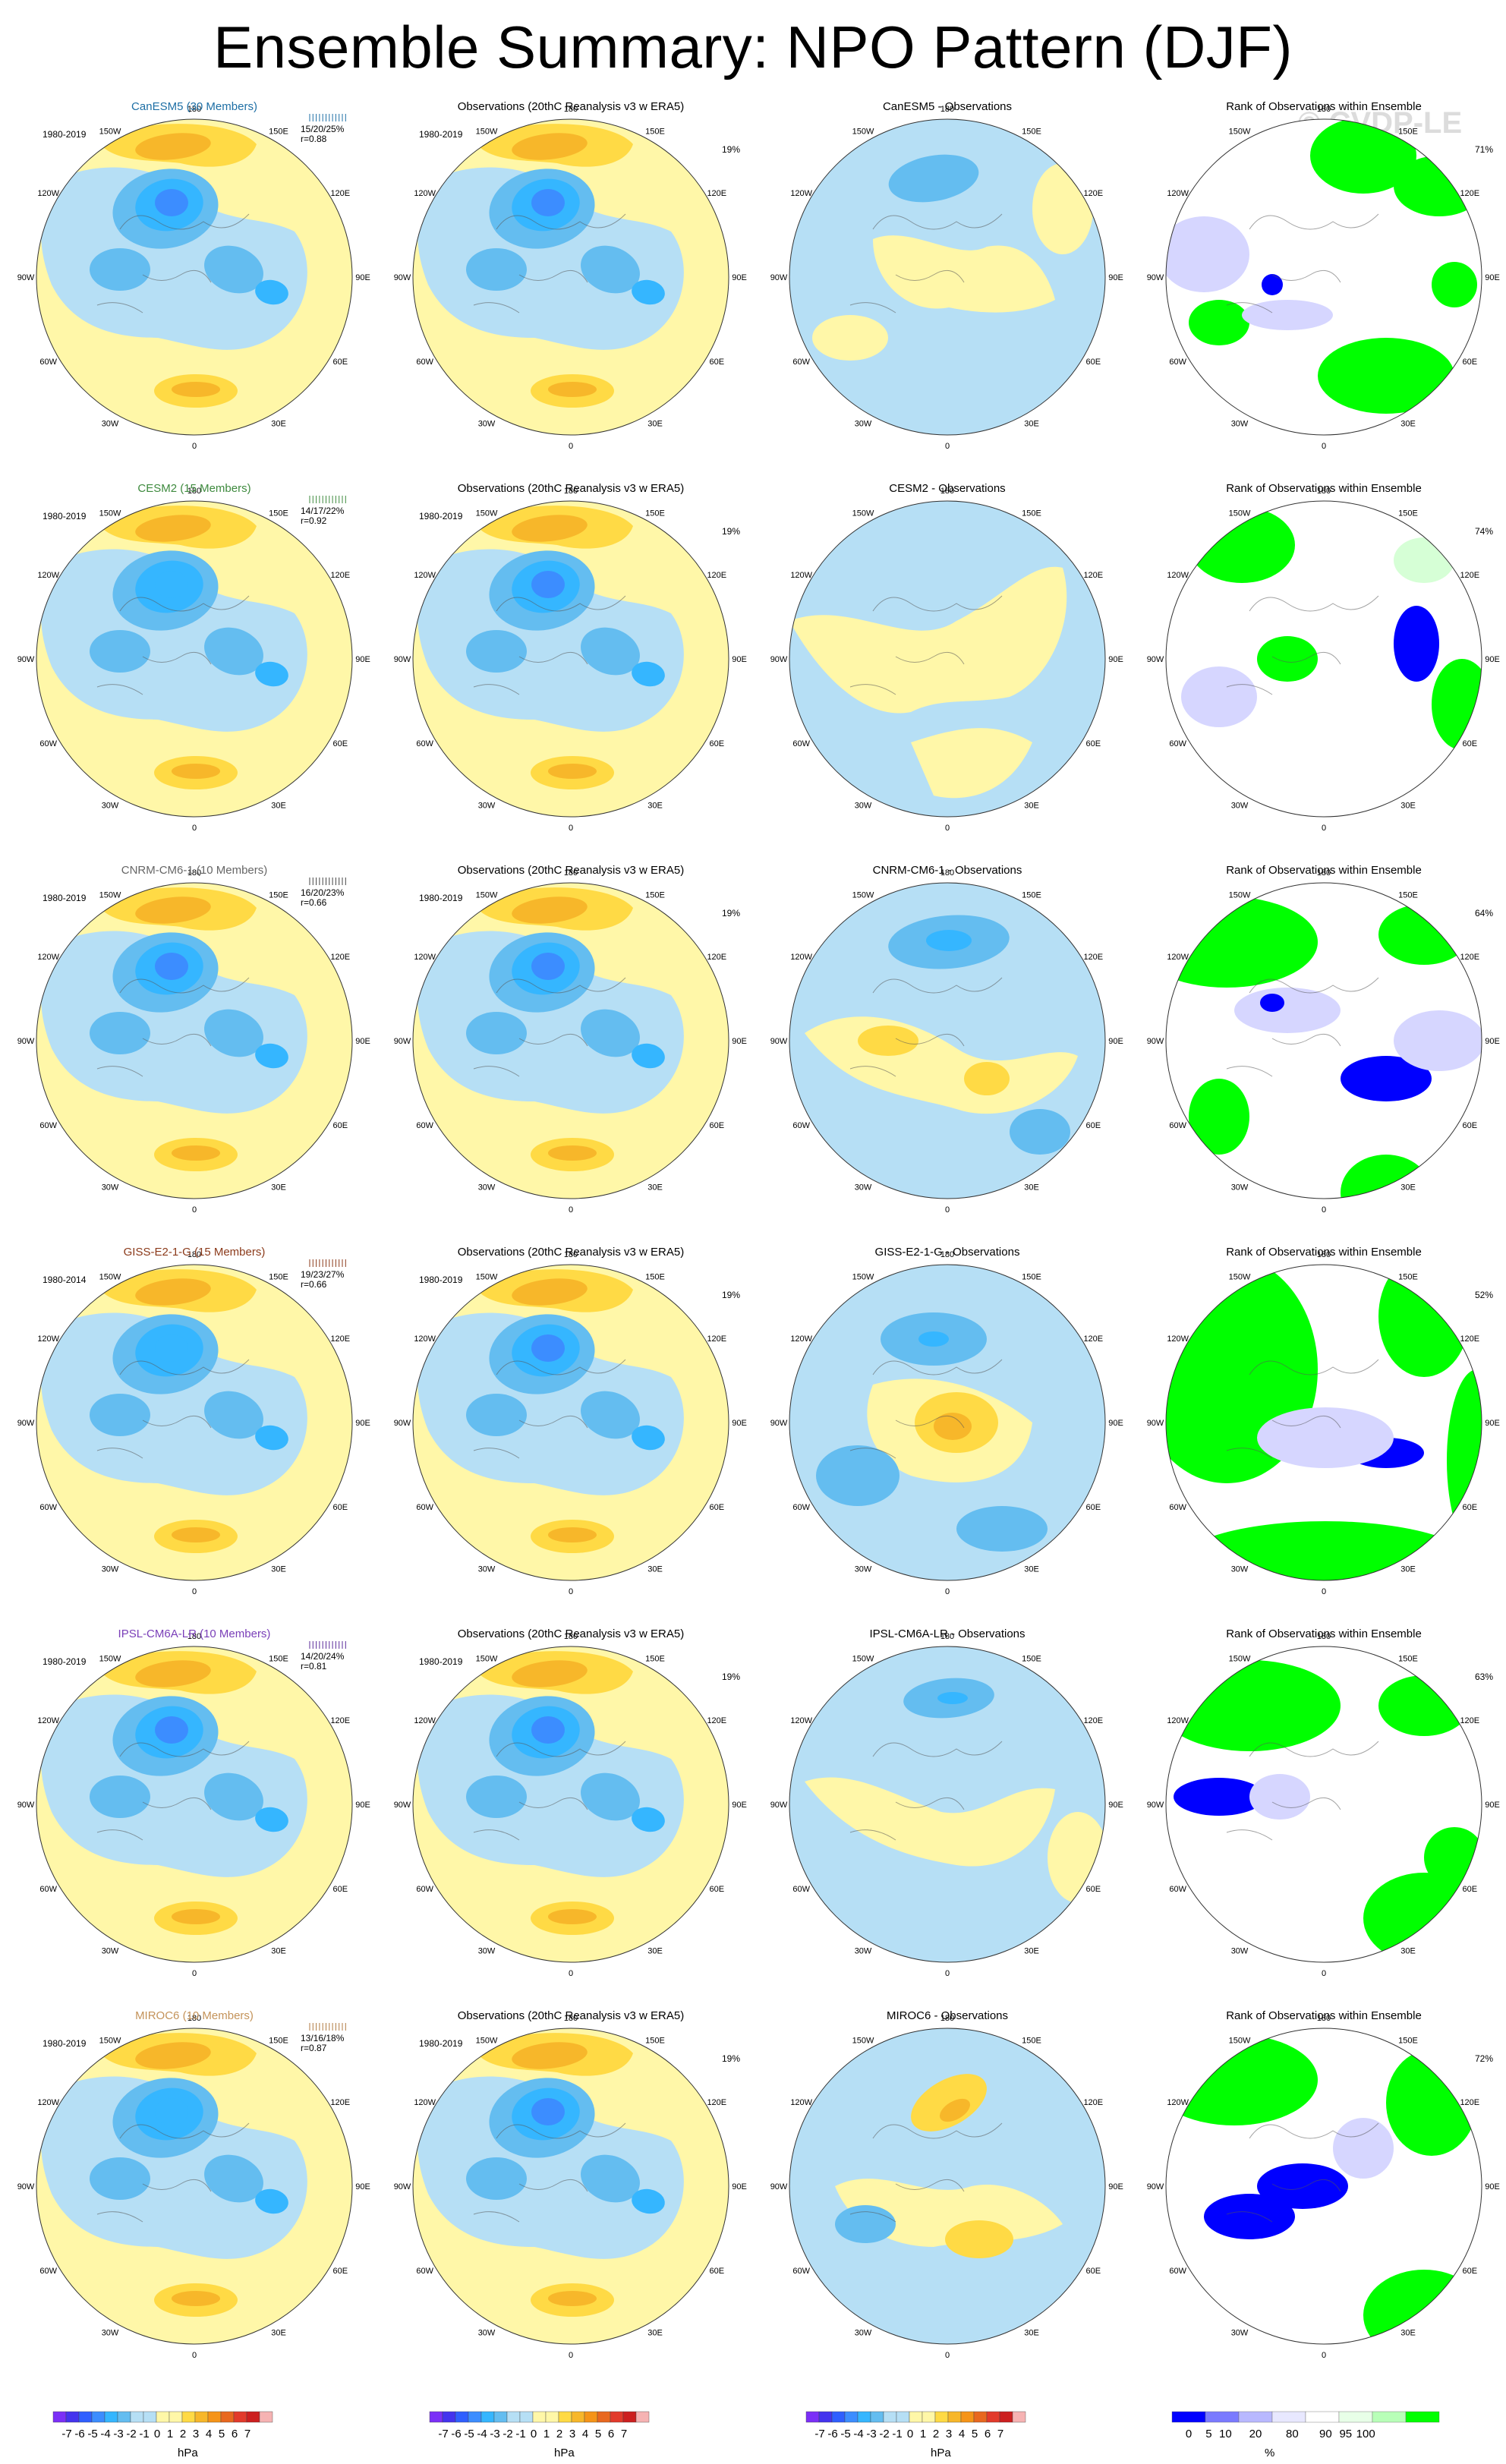  Describe the element at coordinates (322, 1280) in the screenshot. I see `model-stats: 19/23/27% r=0.66` at that location.